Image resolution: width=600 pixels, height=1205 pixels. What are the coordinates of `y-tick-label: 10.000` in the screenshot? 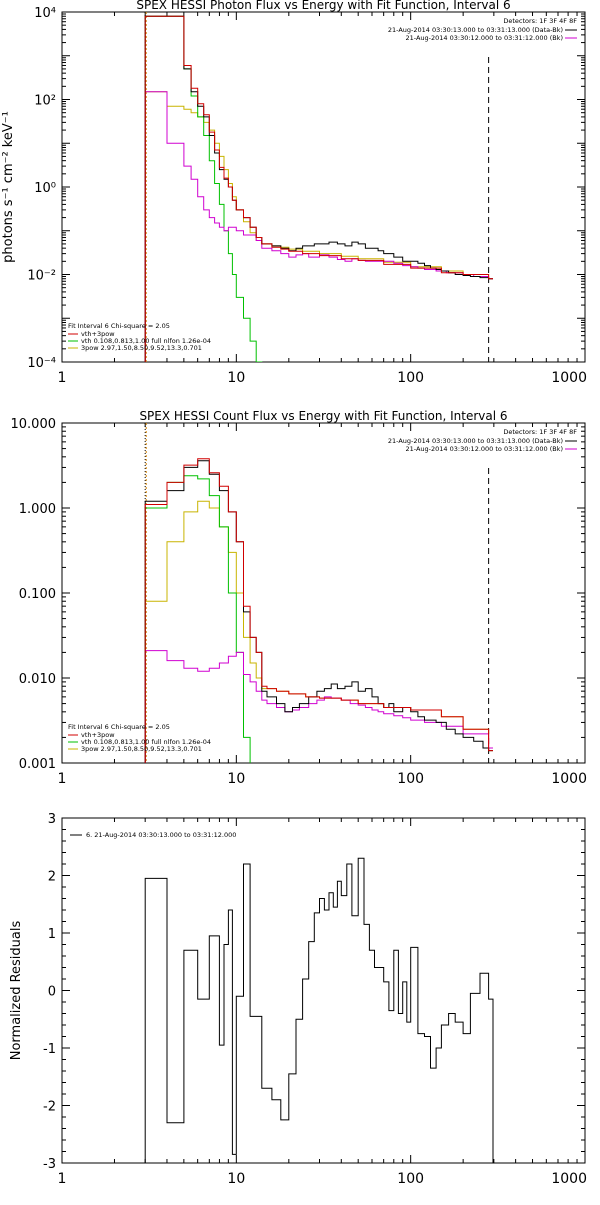 It's located at (34, 424).